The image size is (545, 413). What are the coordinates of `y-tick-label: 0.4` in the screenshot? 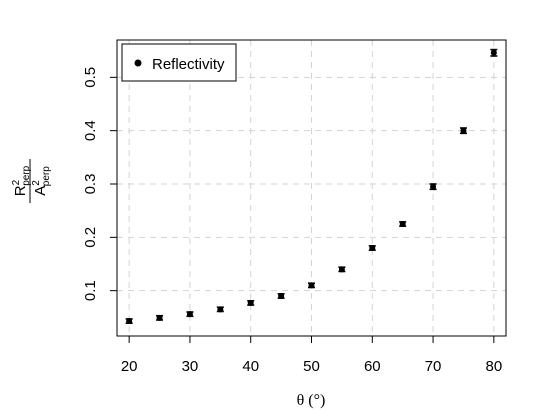 It's located at (90, 130).